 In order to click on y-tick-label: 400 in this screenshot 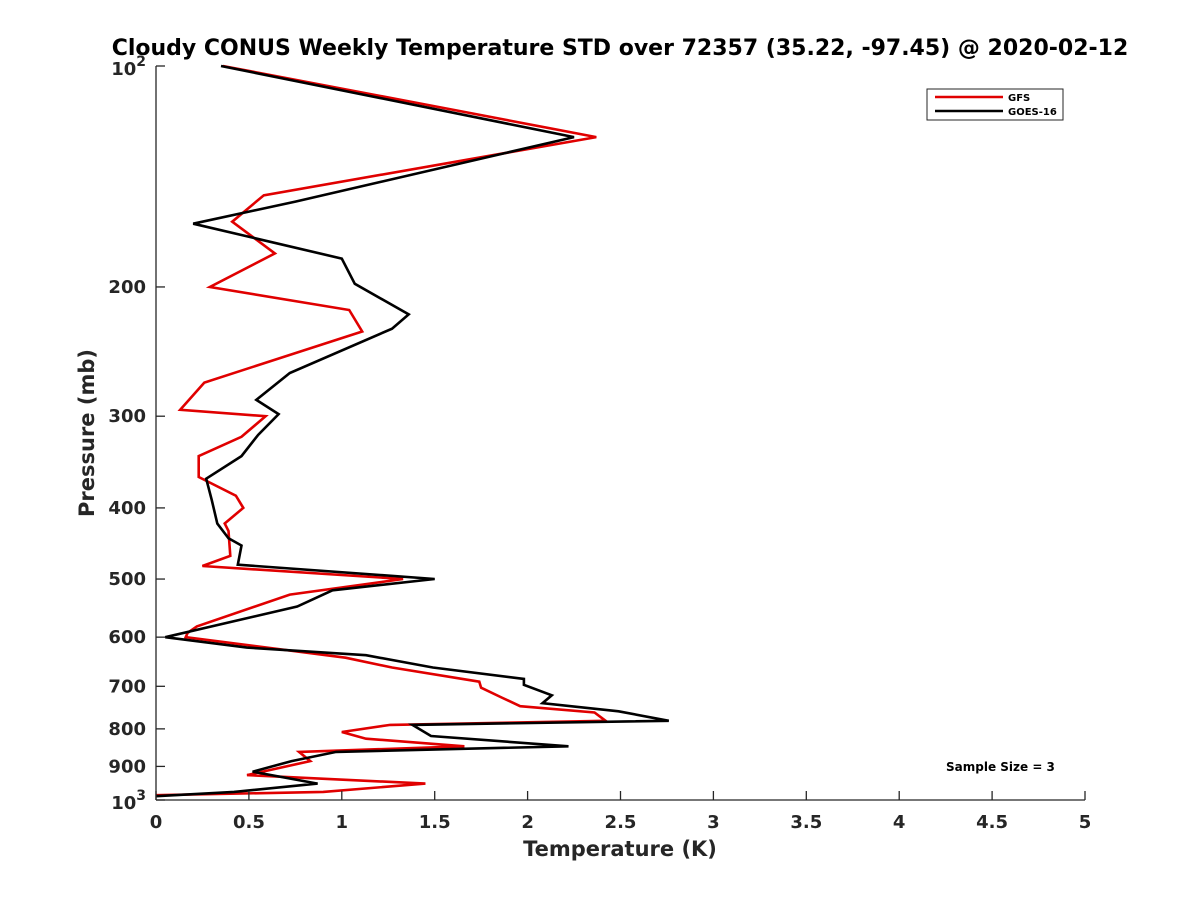, I will do `click(127, 508)`.